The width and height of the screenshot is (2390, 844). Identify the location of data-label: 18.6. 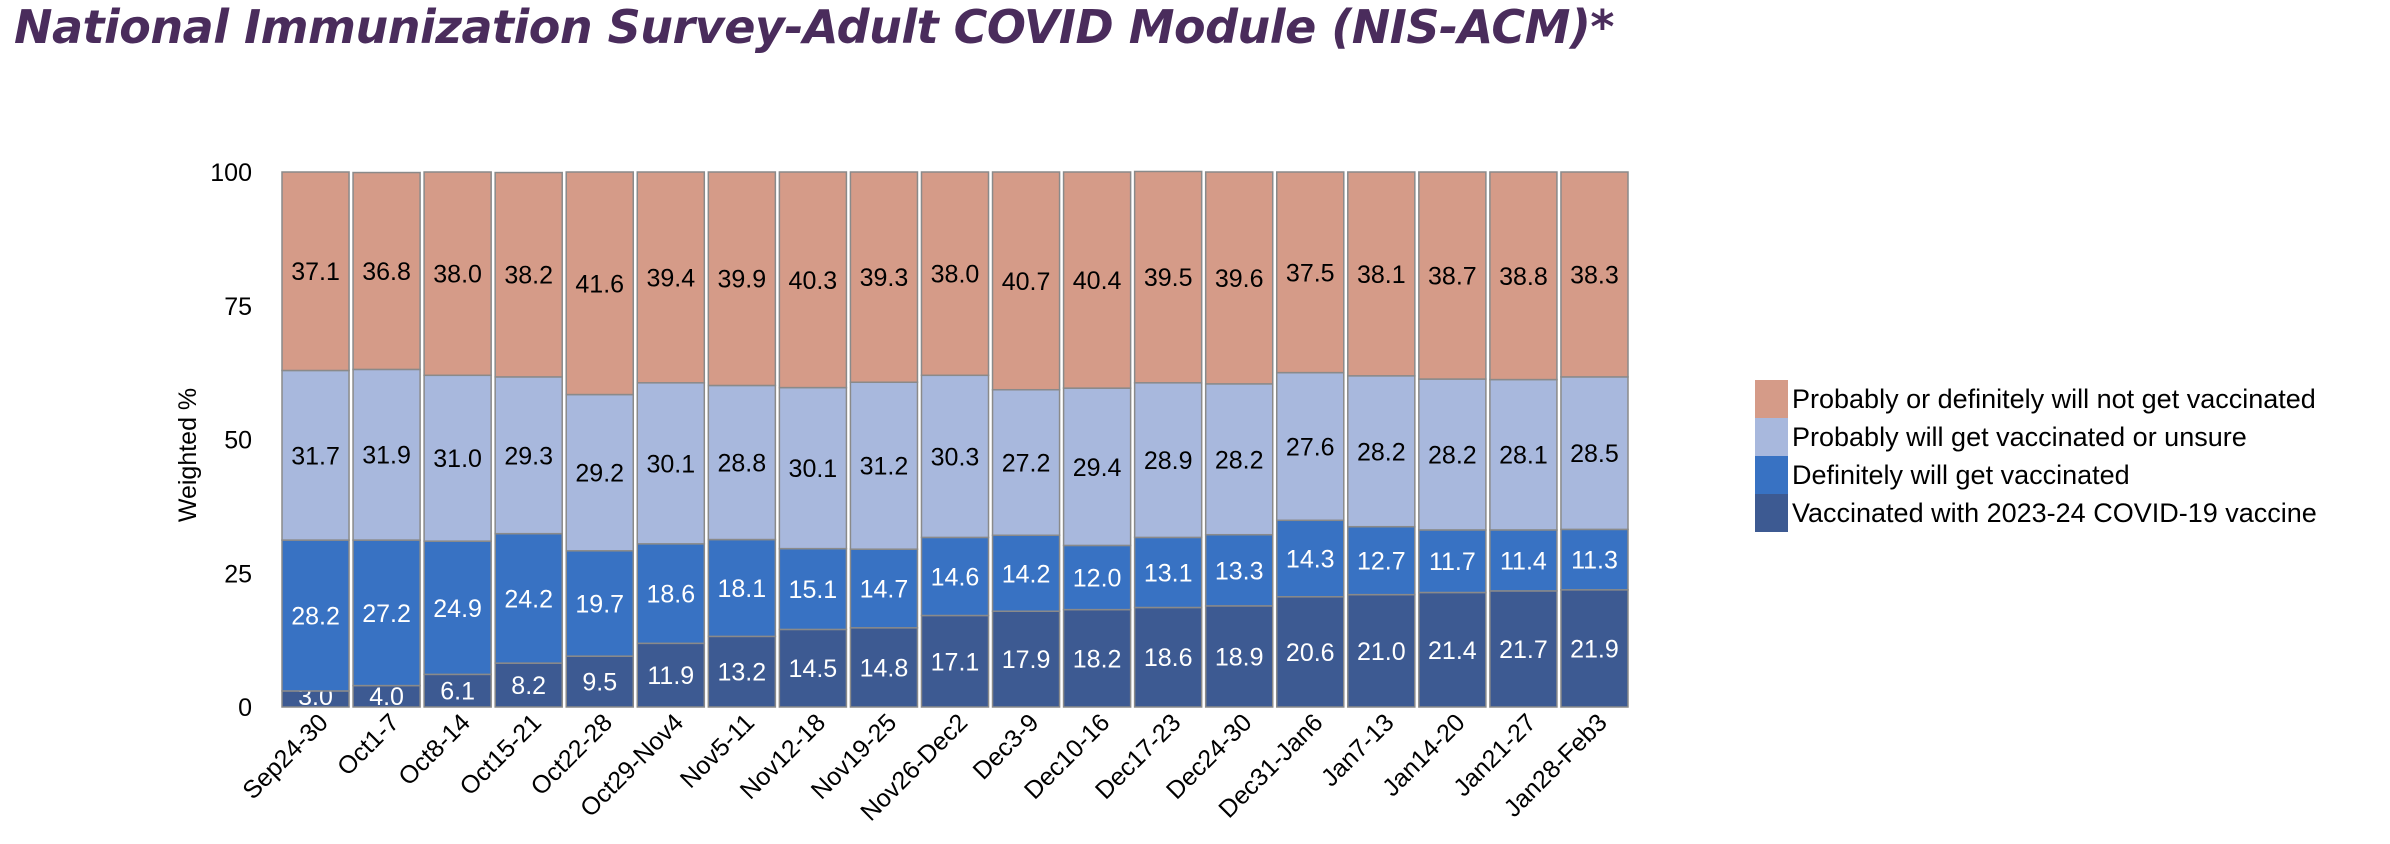
(670, 595).